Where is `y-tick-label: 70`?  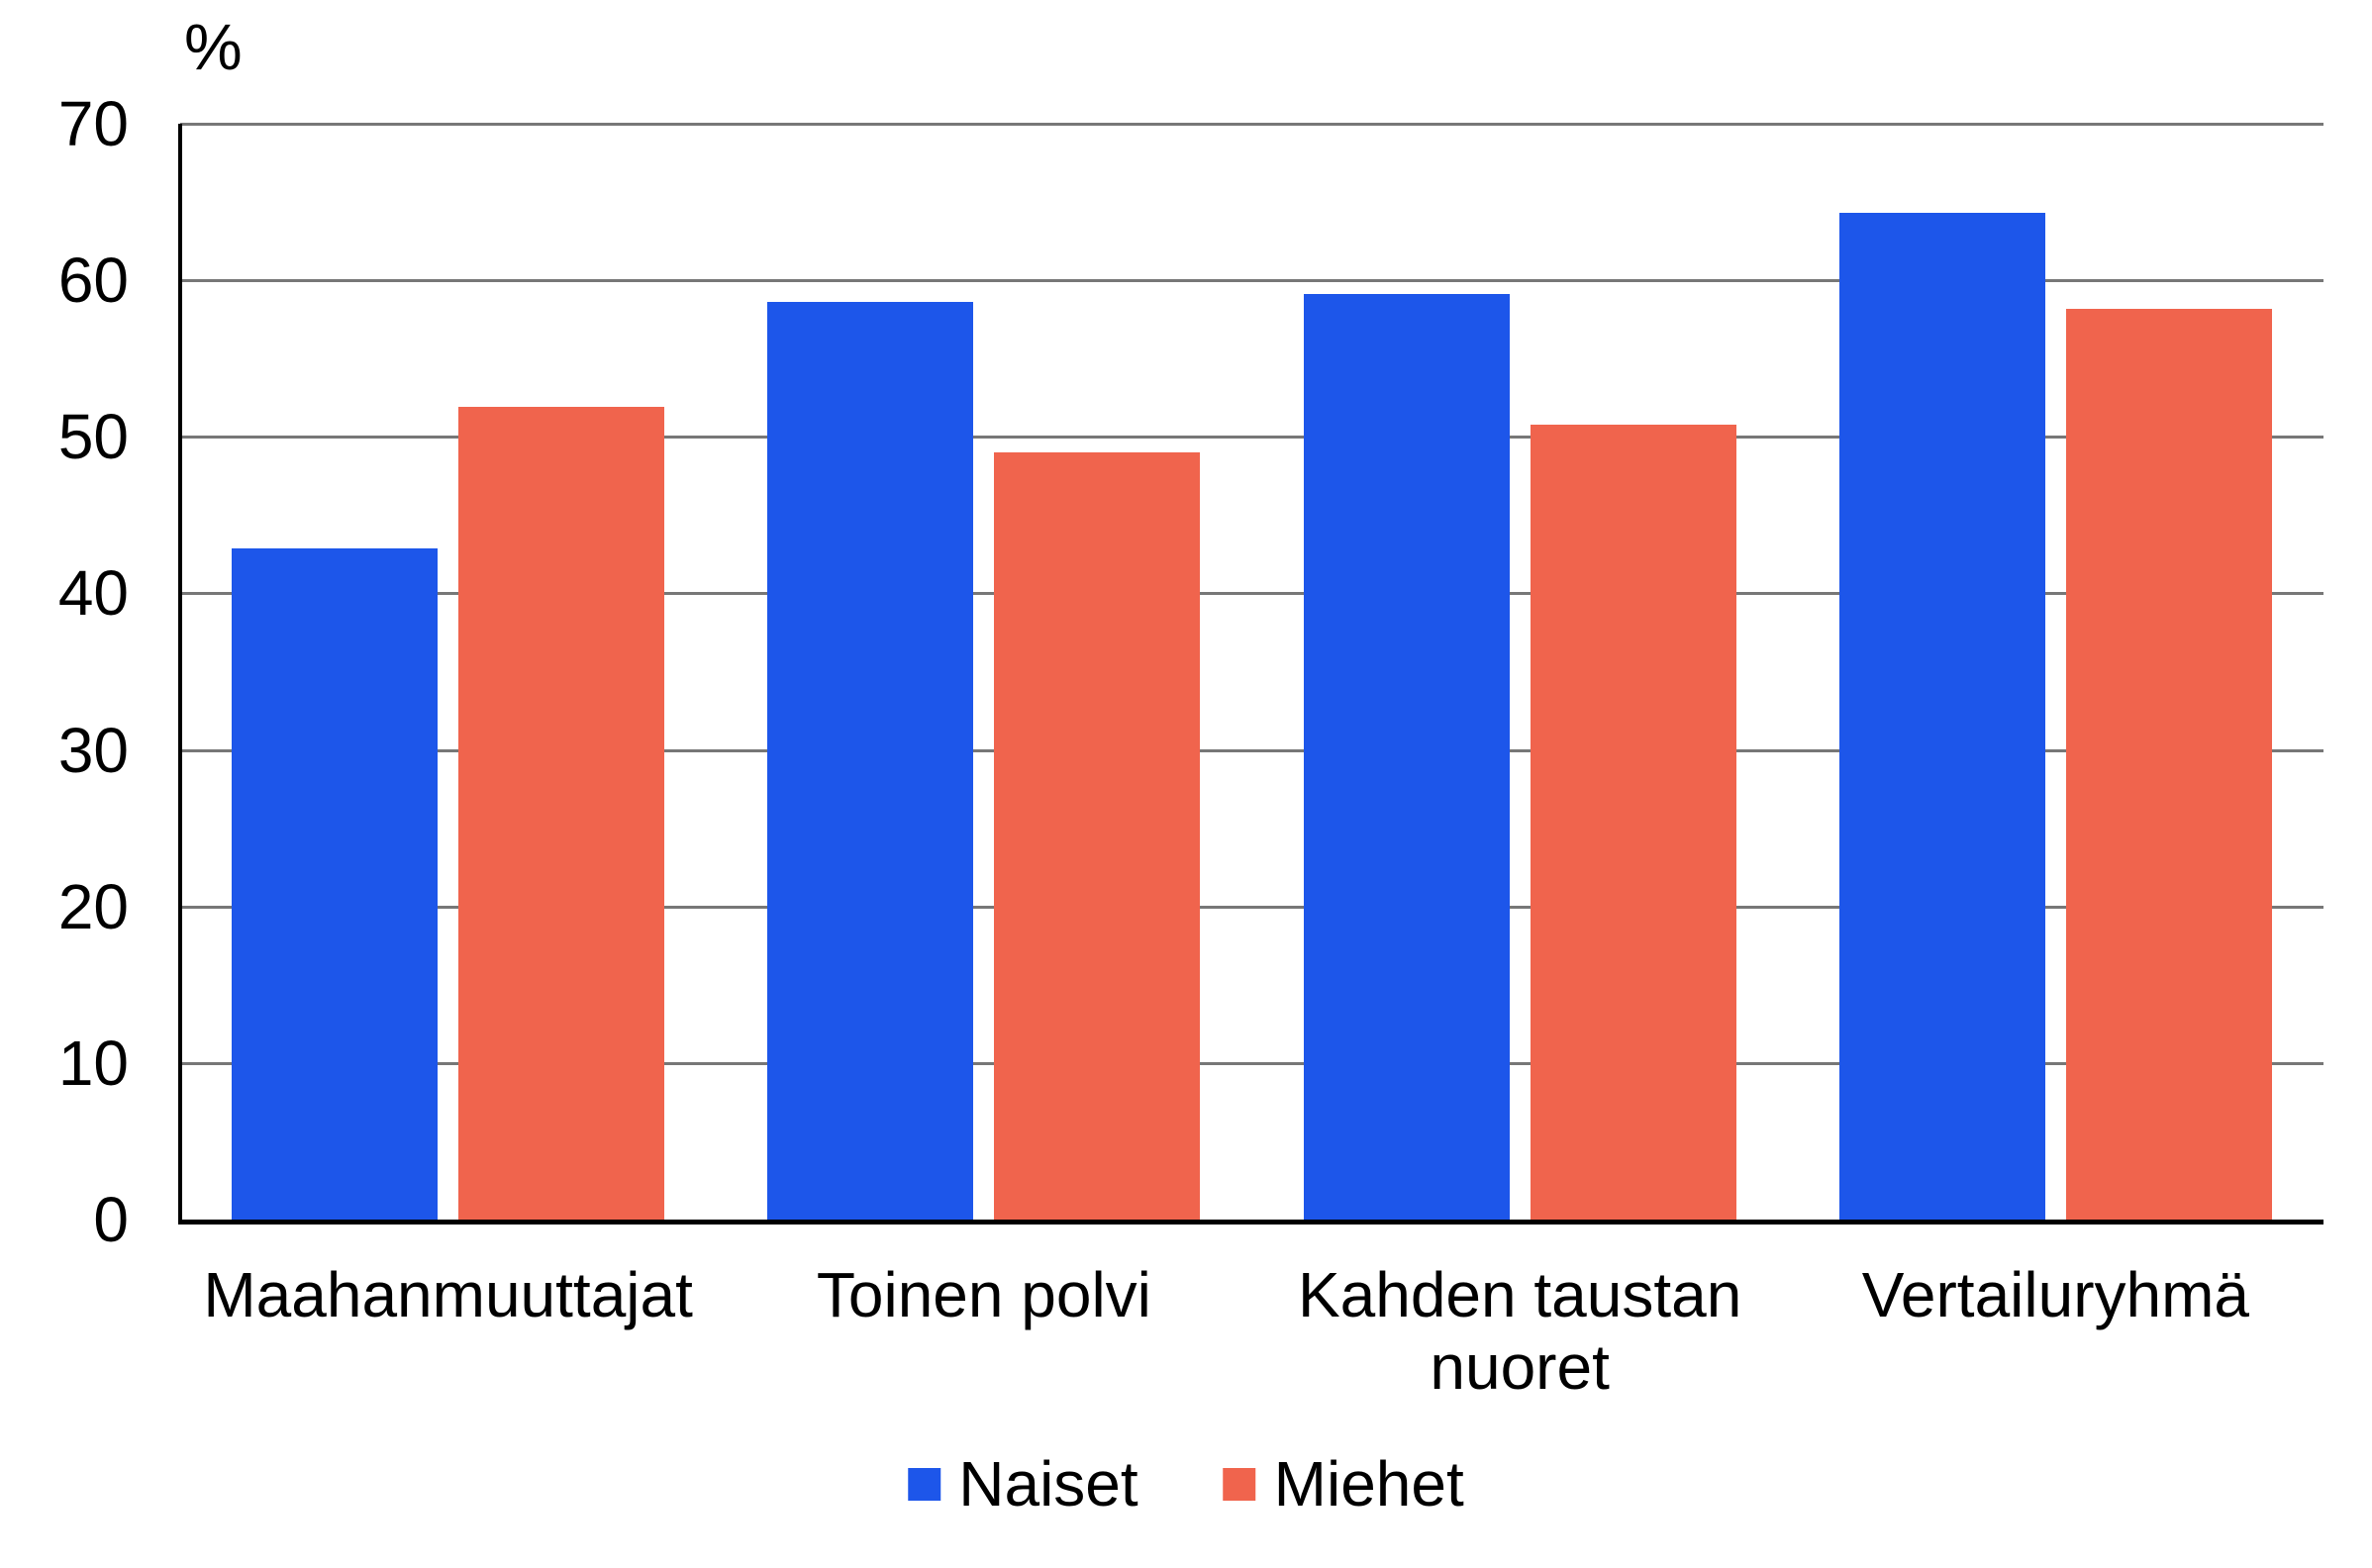 y-tick-label: 70 is located at coordinates (93, 123).